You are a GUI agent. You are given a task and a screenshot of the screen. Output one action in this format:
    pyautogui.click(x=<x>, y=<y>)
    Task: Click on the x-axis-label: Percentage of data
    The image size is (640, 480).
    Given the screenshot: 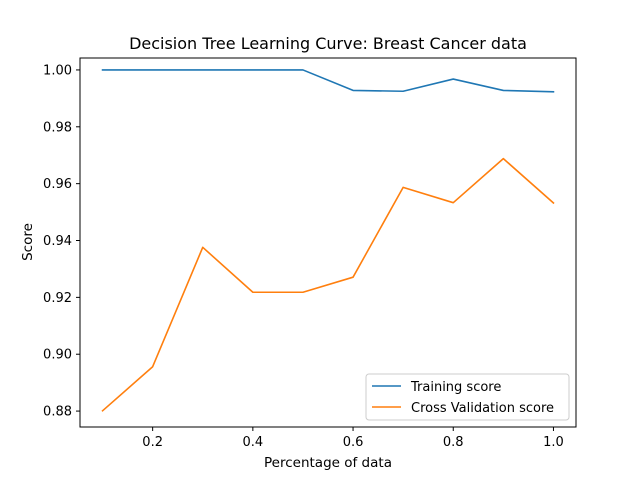 What is the action you would take?
    pyautogui.click(x=328, y=463)
    